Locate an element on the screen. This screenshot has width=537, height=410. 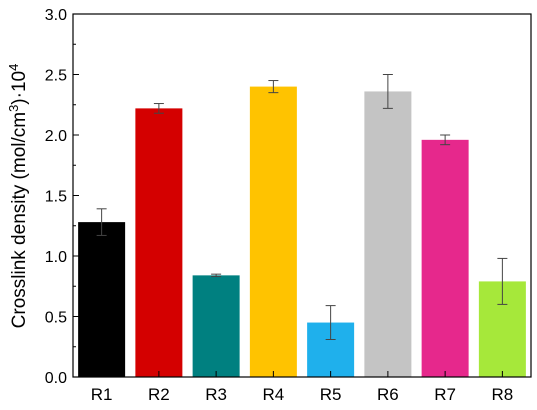
bar-r1 is located at coordinates (102, 299).